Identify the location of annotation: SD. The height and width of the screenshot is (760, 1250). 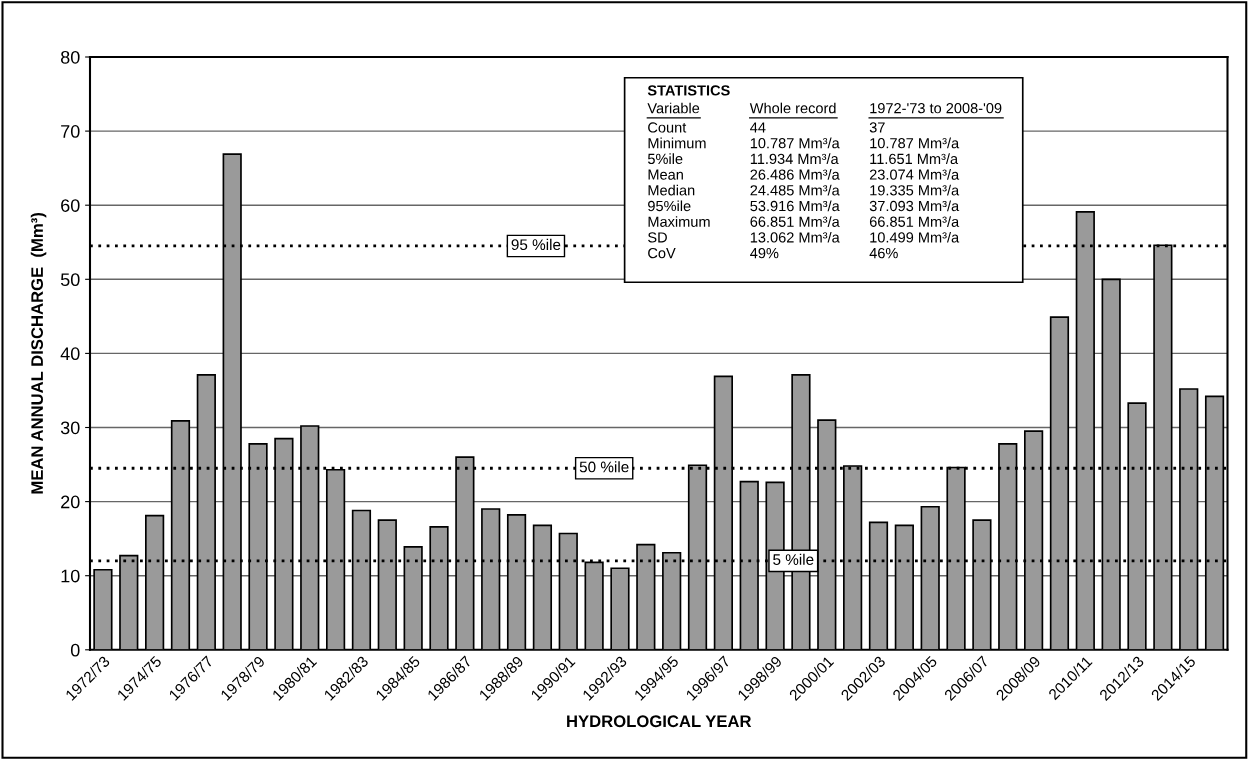
(657, 237).